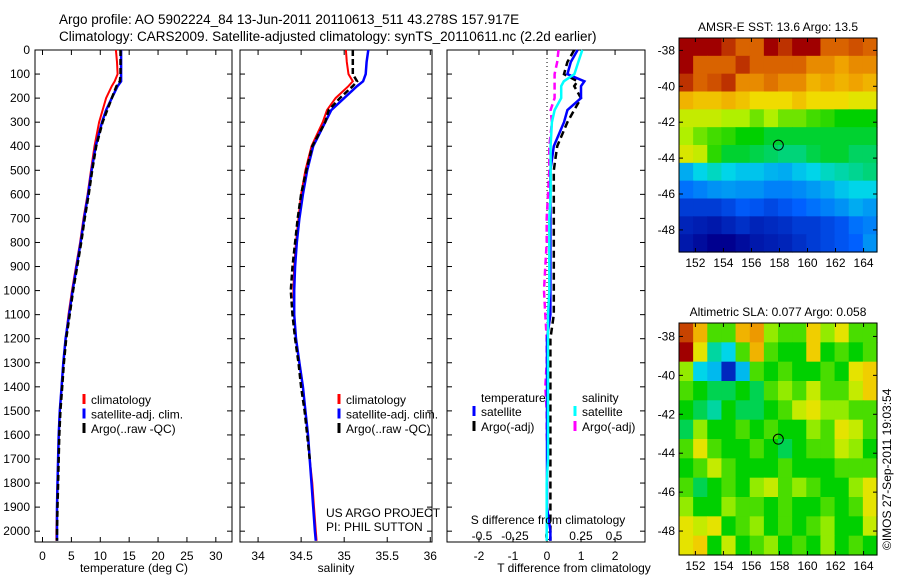 This screenshot has width=900, height=580. Describe the element at coordinates (507, 427) in the screenshot. I see `legend-temperature-argo-label: Argo(-adj)` at that location.